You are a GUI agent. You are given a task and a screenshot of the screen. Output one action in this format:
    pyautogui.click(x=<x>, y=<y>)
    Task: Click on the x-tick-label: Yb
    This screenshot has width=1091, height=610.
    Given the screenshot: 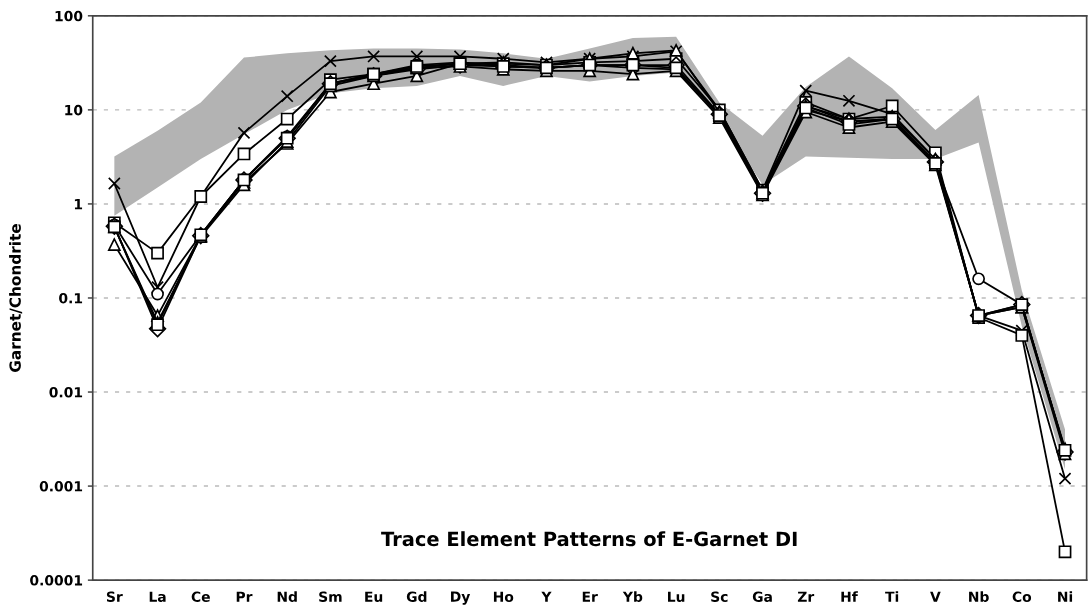 What is the action you would take?
    pyautogui.click(x=632, y=596)
    